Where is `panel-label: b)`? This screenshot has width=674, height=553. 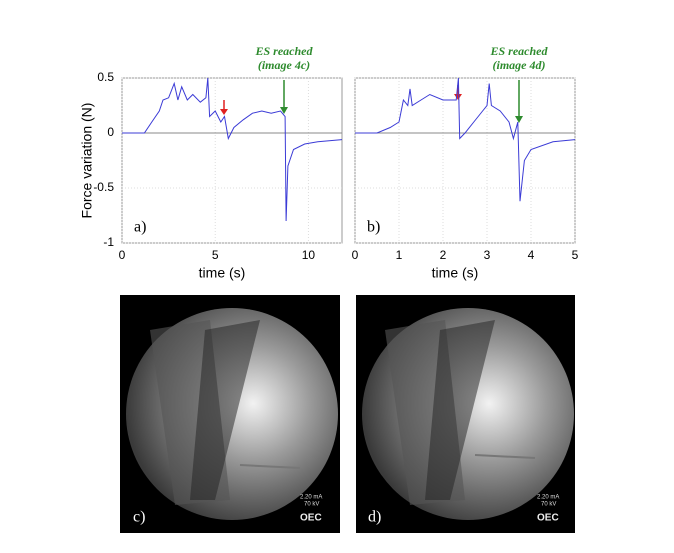 panel-label: b) is located at coordinates (373, 227).